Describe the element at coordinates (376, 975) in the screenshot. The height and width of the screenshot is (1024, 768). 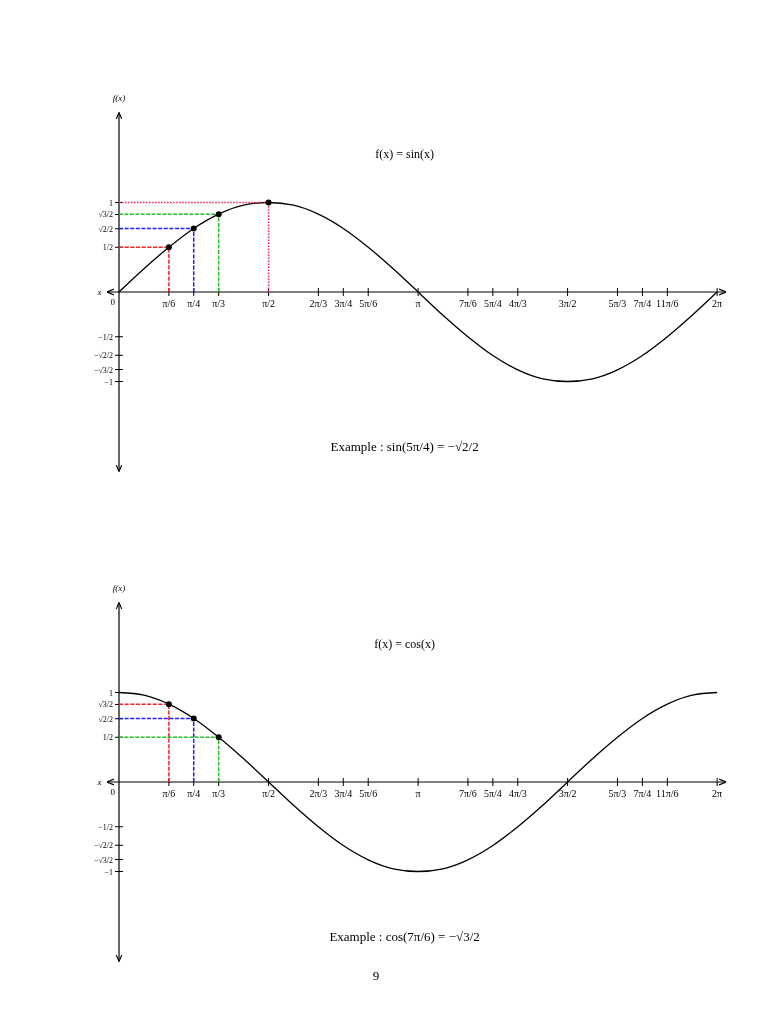
I see `text: 9` at that location.